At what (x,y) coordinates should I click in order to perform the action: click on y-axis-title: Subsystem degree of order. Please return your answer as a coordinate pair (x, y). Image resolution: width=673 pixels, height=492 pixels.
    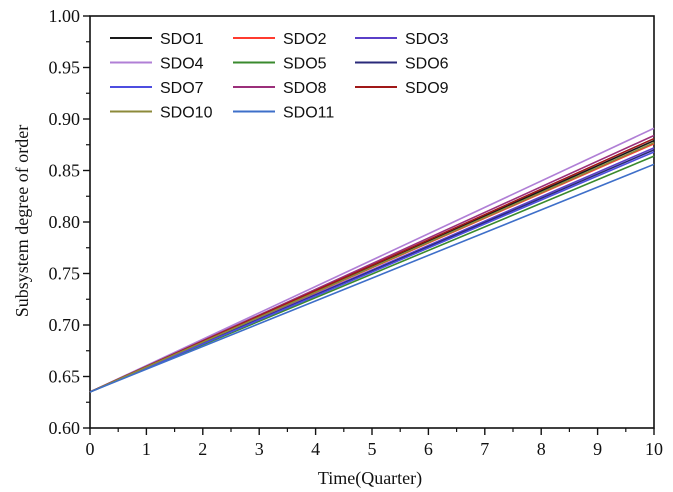
    Looking at the image, I should click on (22, 221).